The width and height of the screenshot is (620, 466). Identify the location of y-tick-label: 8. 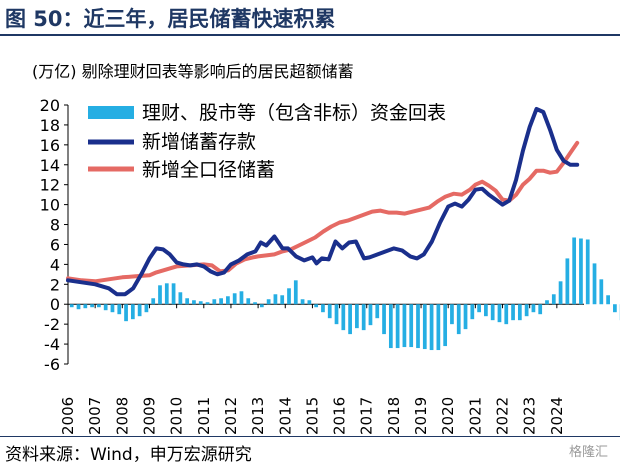
(55, 225).